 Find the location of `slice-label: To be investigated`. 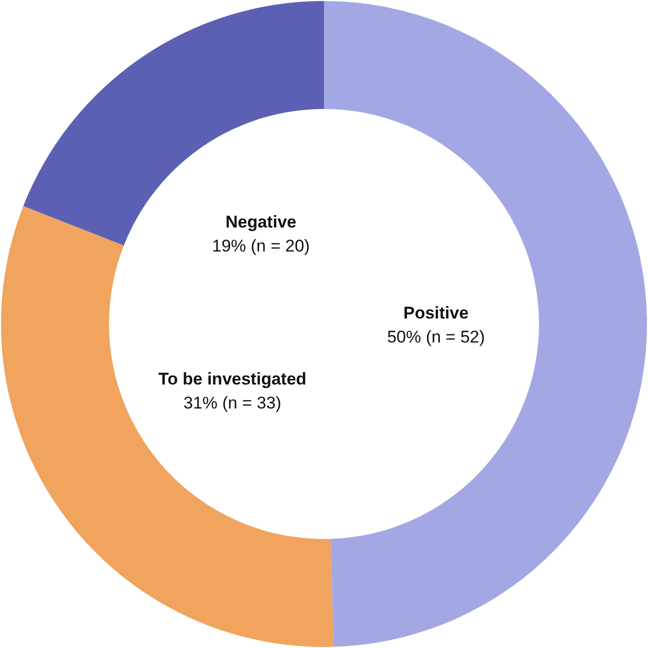

slice-label: To be investigated is located at coordinates (232, 378).